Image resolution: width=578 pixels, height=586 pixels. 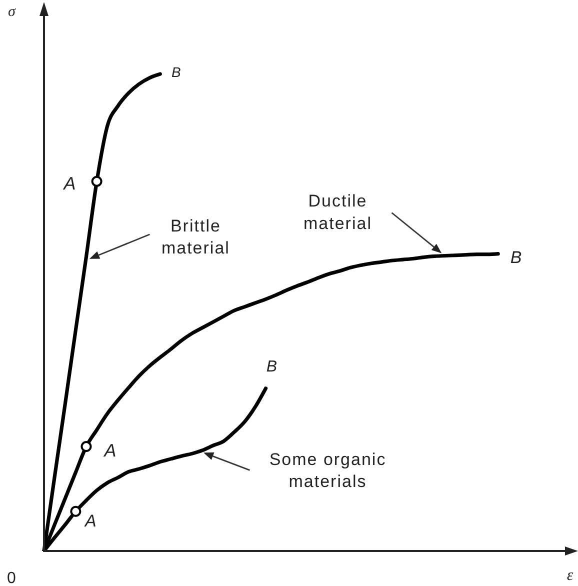 I want to click on annotation: Brittle material, so click(x=195, y=236).